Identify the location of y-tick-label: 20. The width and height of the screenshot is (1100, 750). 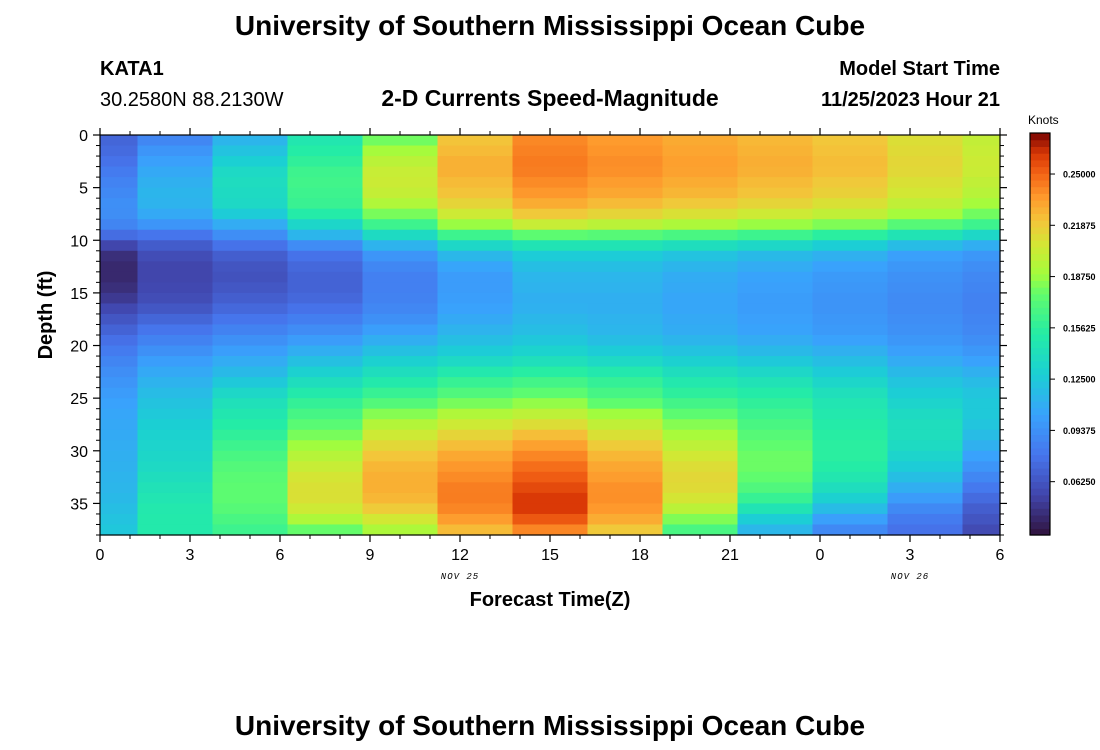
(79, 347).